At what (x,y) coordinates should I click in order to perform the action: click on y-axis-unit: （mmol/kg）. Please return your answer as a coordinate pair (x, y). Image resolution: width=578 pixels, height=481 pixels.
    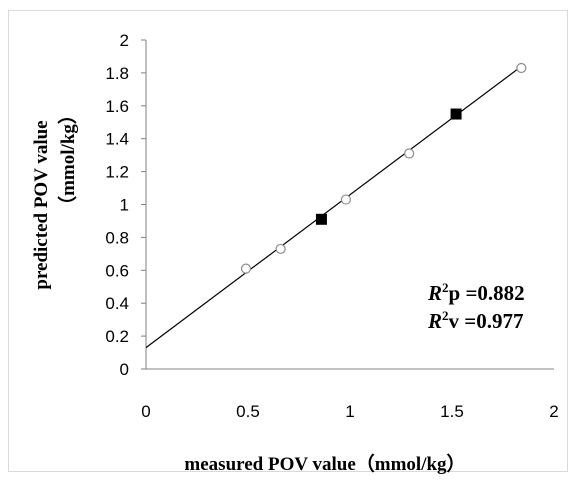
    Looking at the image, I should click on (67, 160).